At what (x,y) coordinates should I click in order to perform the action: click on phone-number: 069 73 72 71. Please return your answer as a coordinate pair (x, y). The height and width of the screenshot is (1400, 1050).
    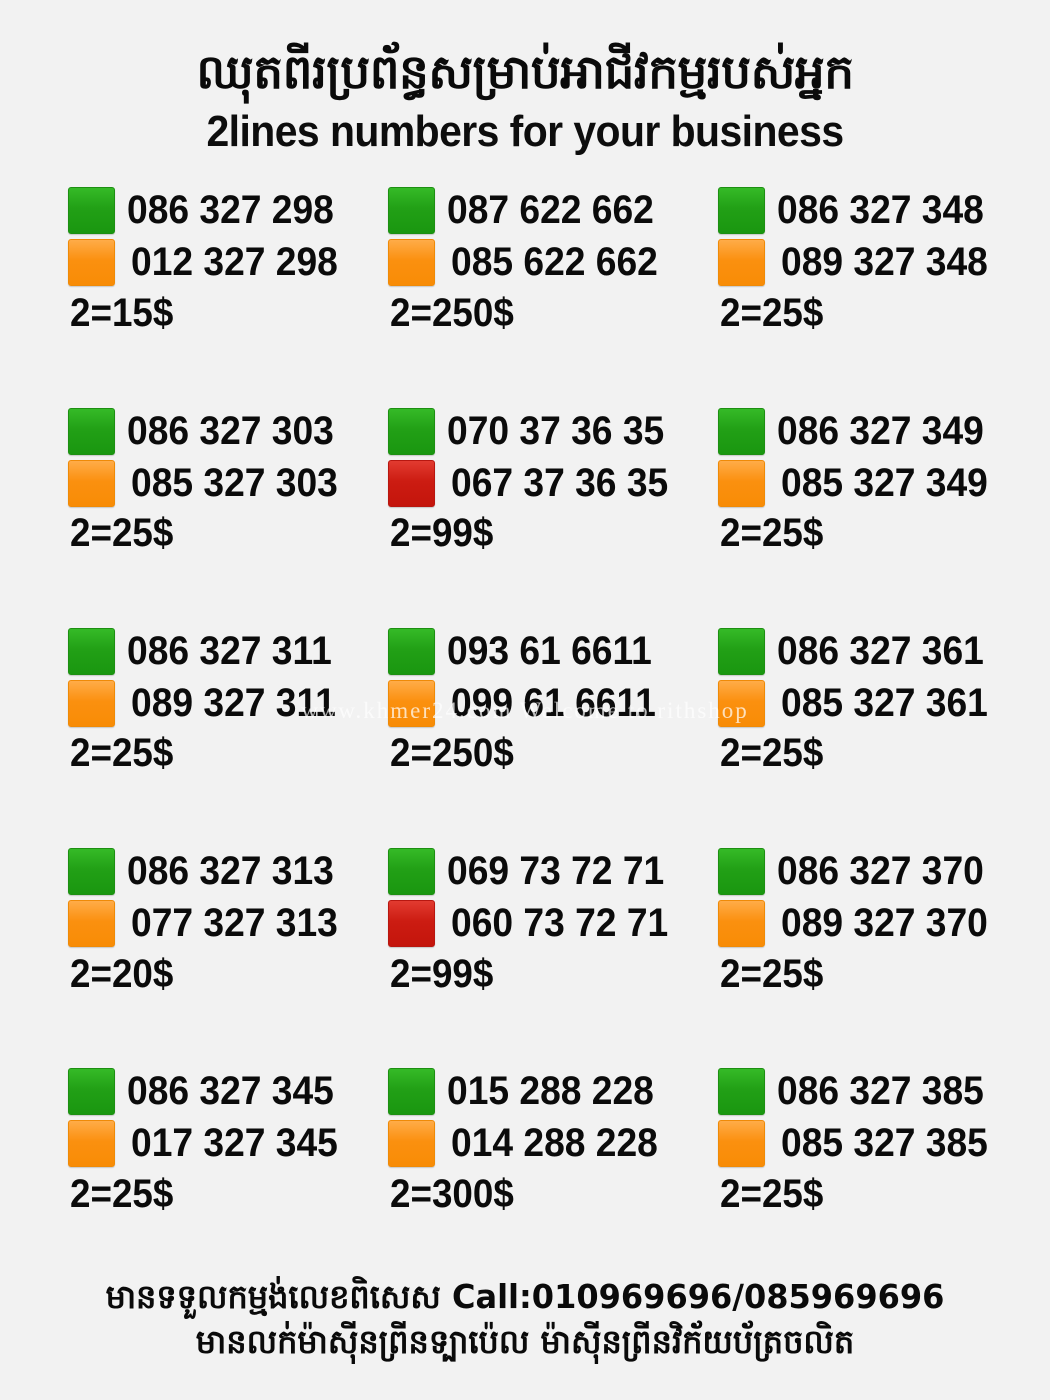
    Looking at the image, I should click on (556, 871).